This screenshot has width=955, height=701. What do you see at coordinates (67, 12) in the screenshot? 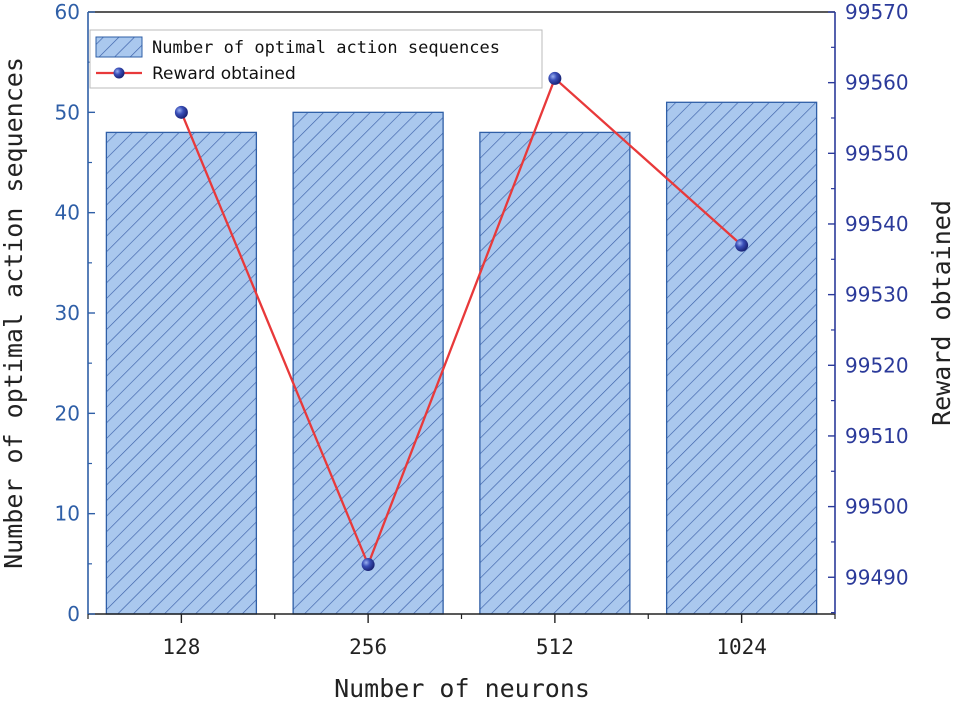
I see `y-left-tick-label: 60` at bounding box center [67, 12].